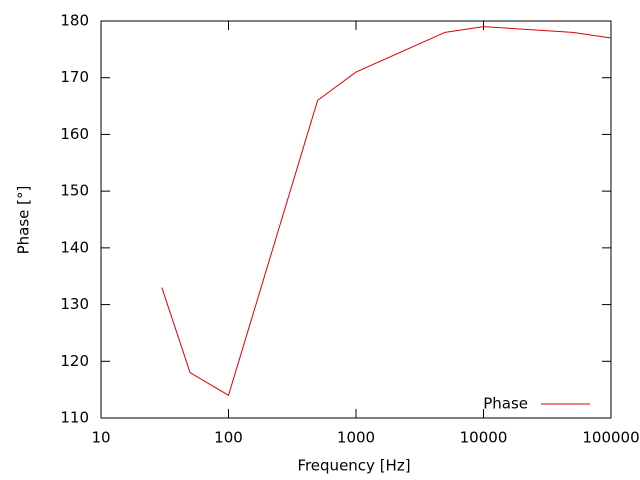 The height and width of the screenshot is (480, 640). Describe the element at coordinates (228, 438) in the screenshot. I see `x-tick-label: 100` at that location.